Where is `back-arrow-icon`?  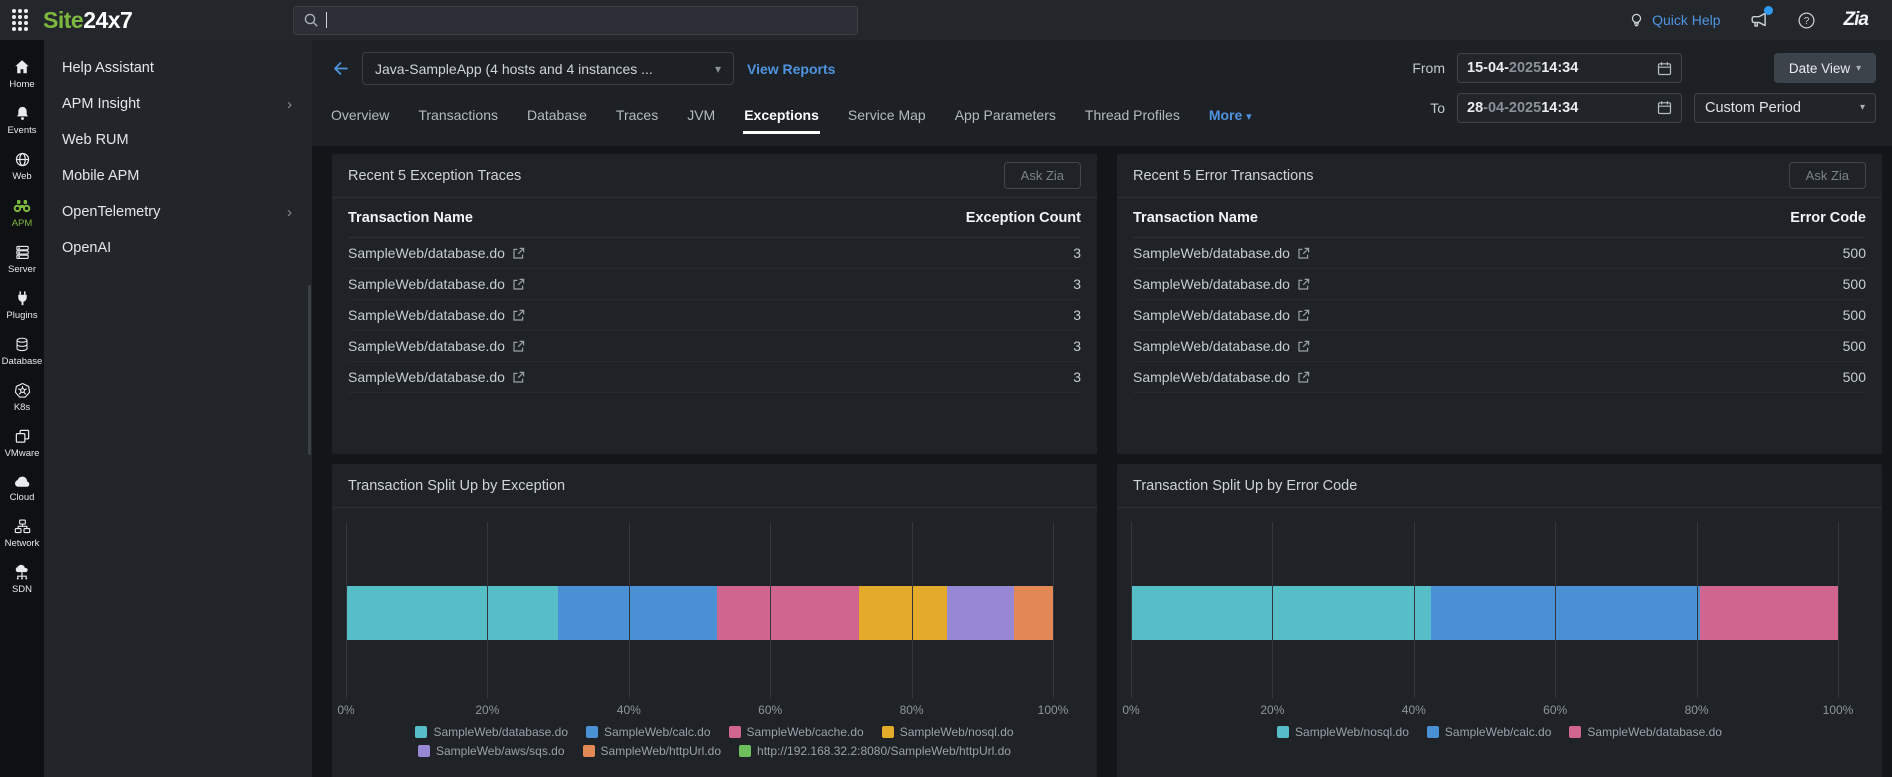 back-arrow-icon is located at coordinates (339, 68).